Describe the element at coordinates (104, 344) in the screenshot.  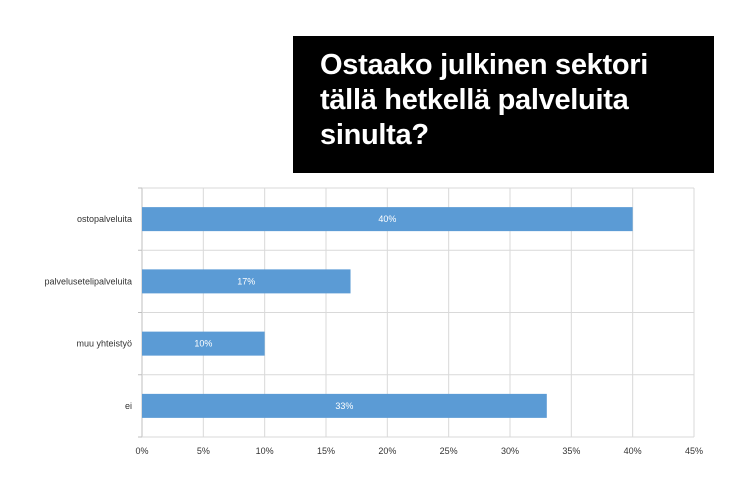
I see `category-label: muu yhteistyö` at that location.